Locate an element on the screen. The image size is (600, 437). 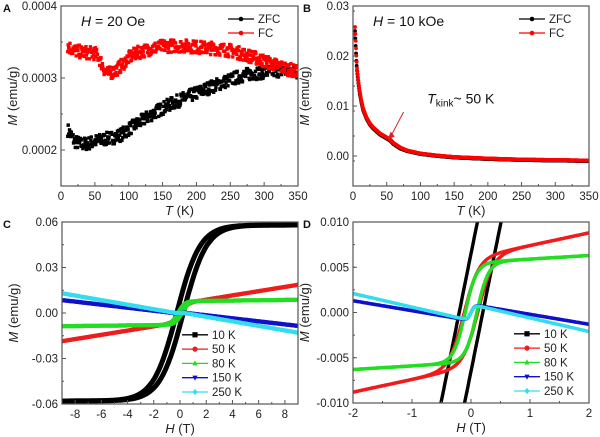
series-fc is located at coordinates (471, 94).